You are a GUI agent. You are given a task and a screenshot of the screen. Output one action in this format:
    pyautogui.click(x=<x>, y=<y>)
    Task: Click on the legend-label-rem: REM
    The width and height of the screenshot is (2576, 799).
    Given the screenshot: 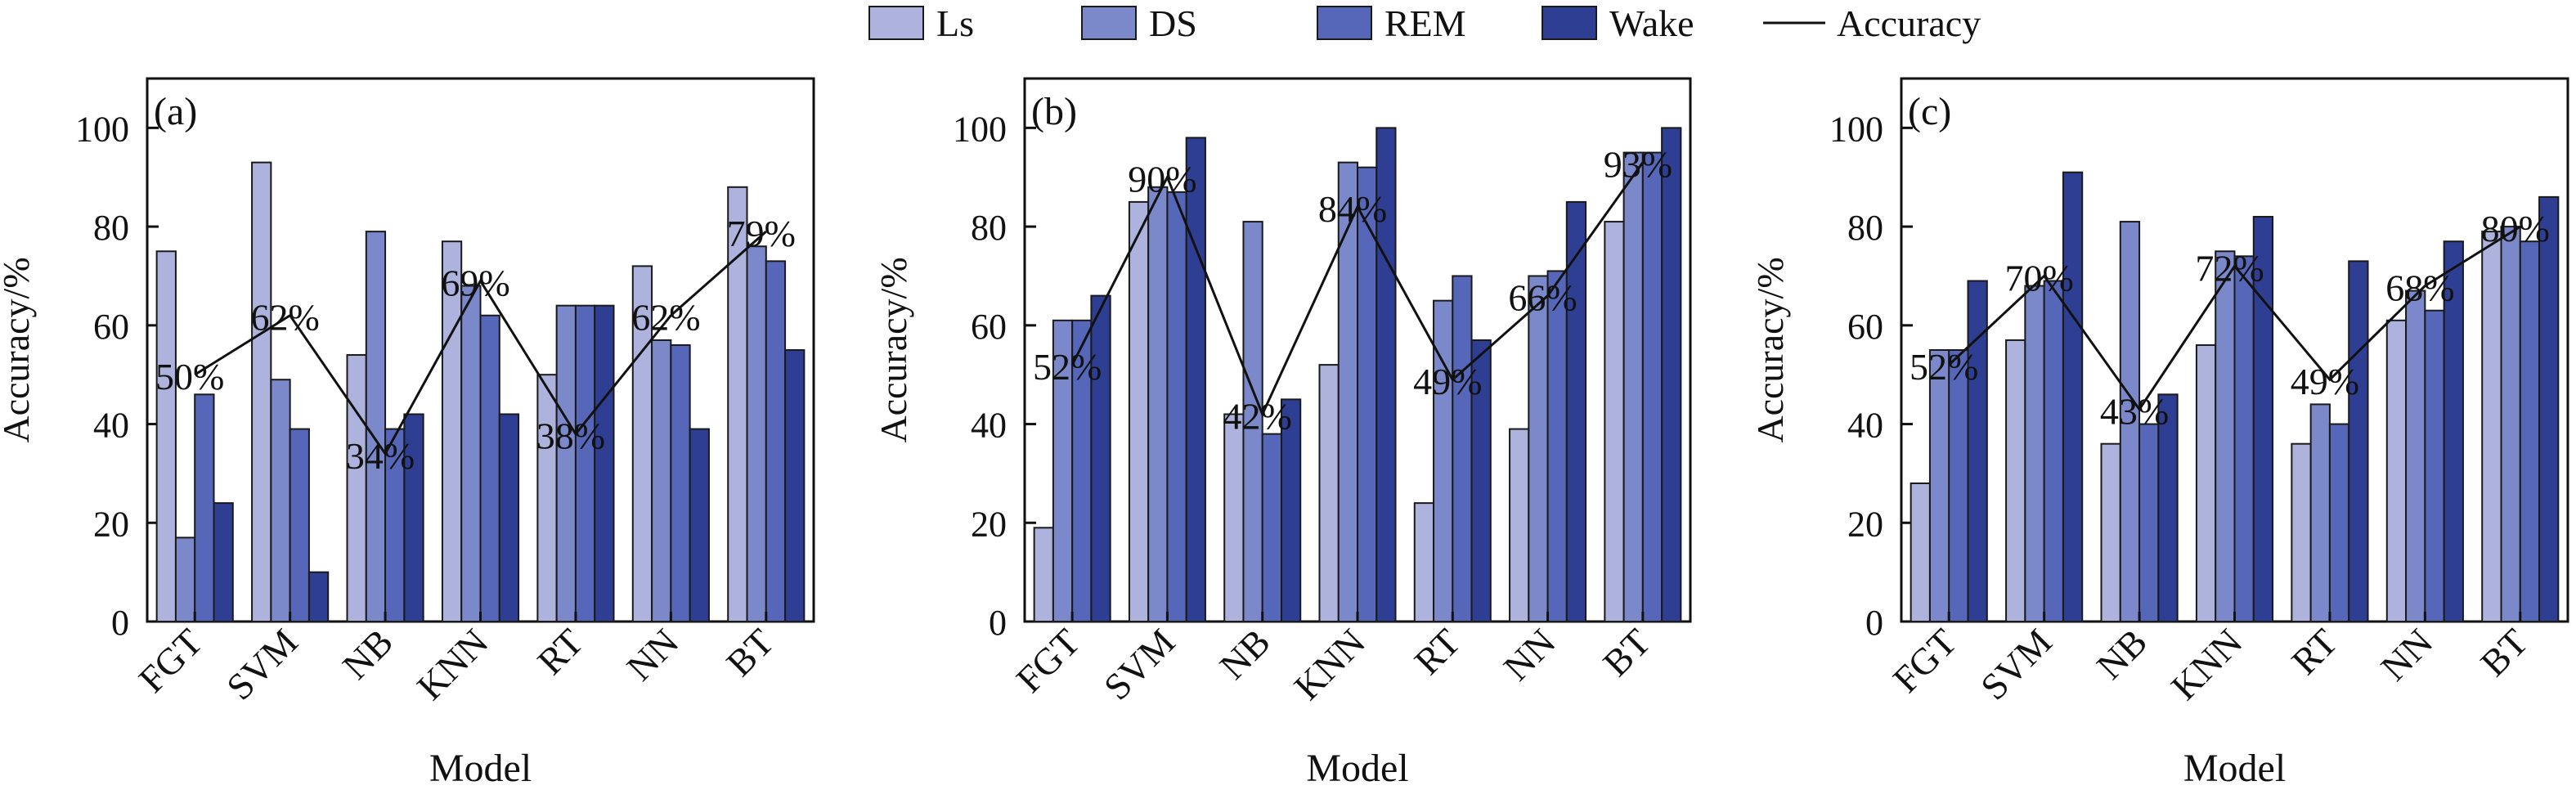 What is the action you would take?
    pyautogui.click(x=1425, y=23)
    